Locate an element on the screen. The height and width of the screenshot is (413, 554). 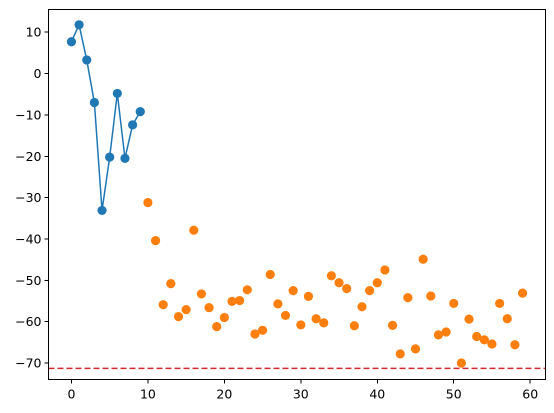
x-tick-label: 60 is located at coordinates (530, 394).